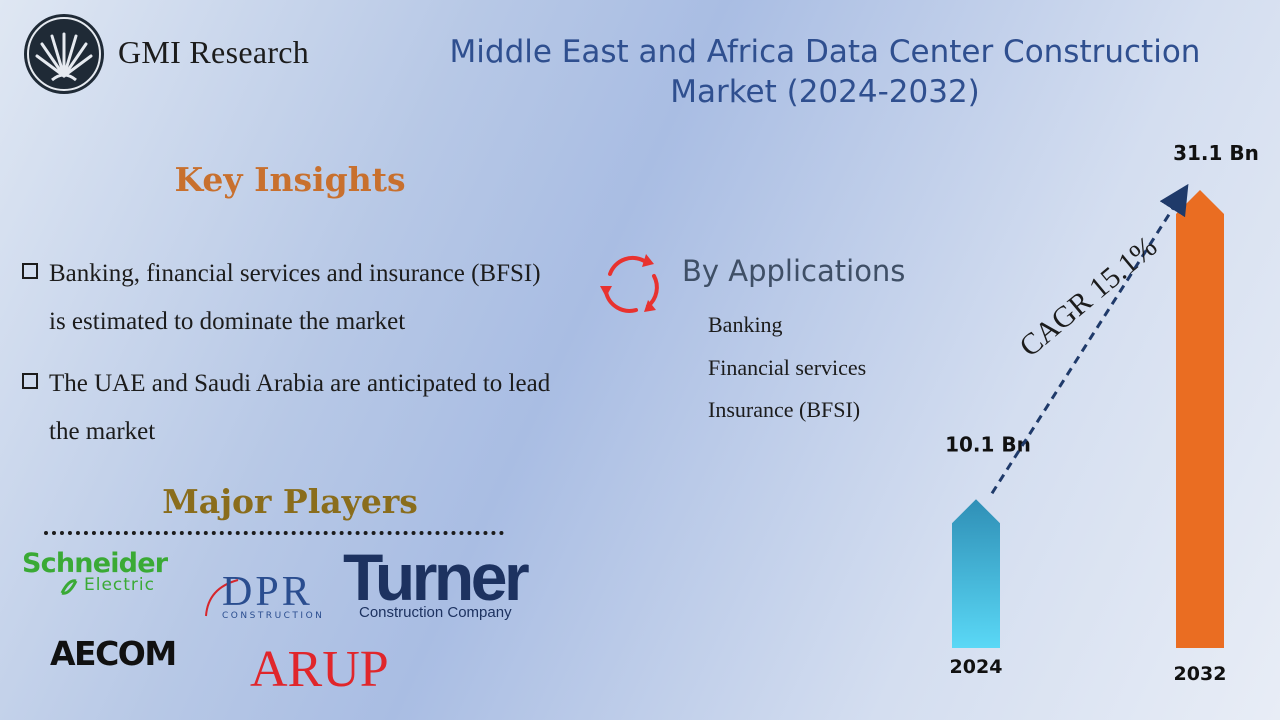 The height and width of the screenshot is (720, 1280). I want to click on dpr-logo: DPR, so click(267, 592).